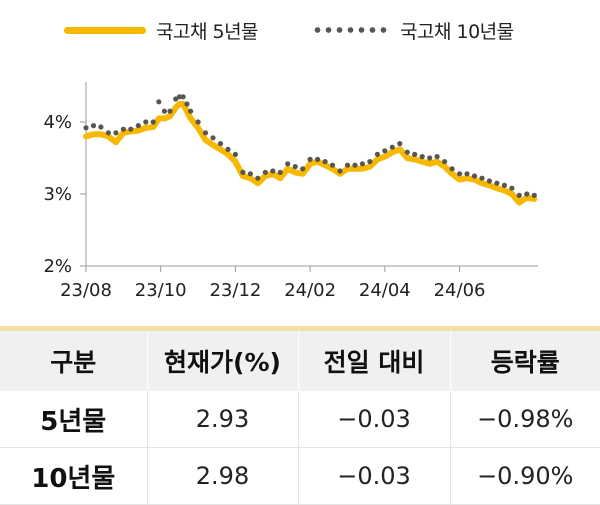  What do you see at coordinates (524, 419) in the screenshot?
I see `row-rate: −0.98%` at bounding box center [524, 419].